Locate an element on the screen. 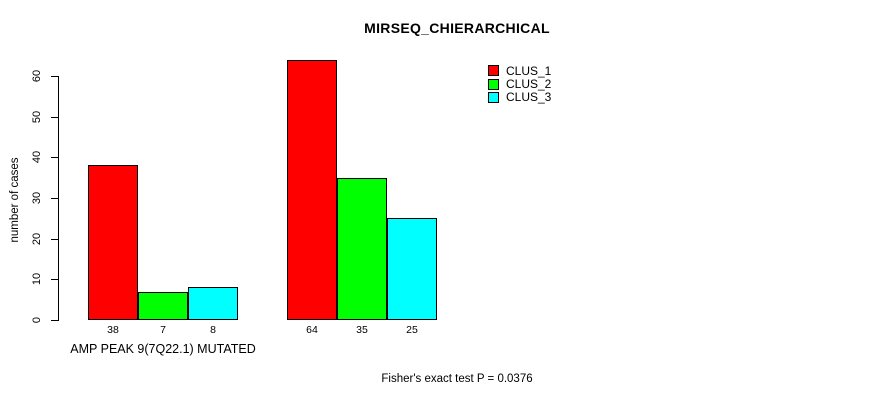 The image size is (890, 400). y-axis-tick-label: 10 is located at coordinates (37, 279).